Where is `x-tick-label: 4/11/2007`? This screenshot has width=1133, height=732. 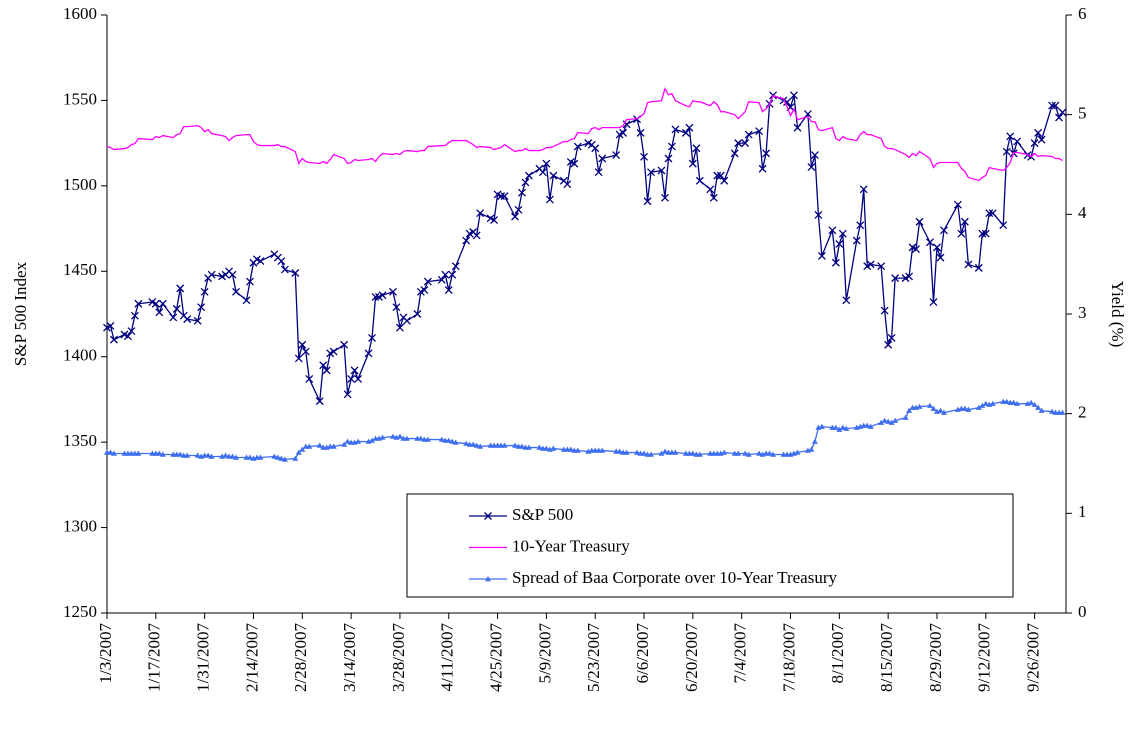 x-tick-label: 4/11/2007 is located at coordinates (447, 657).